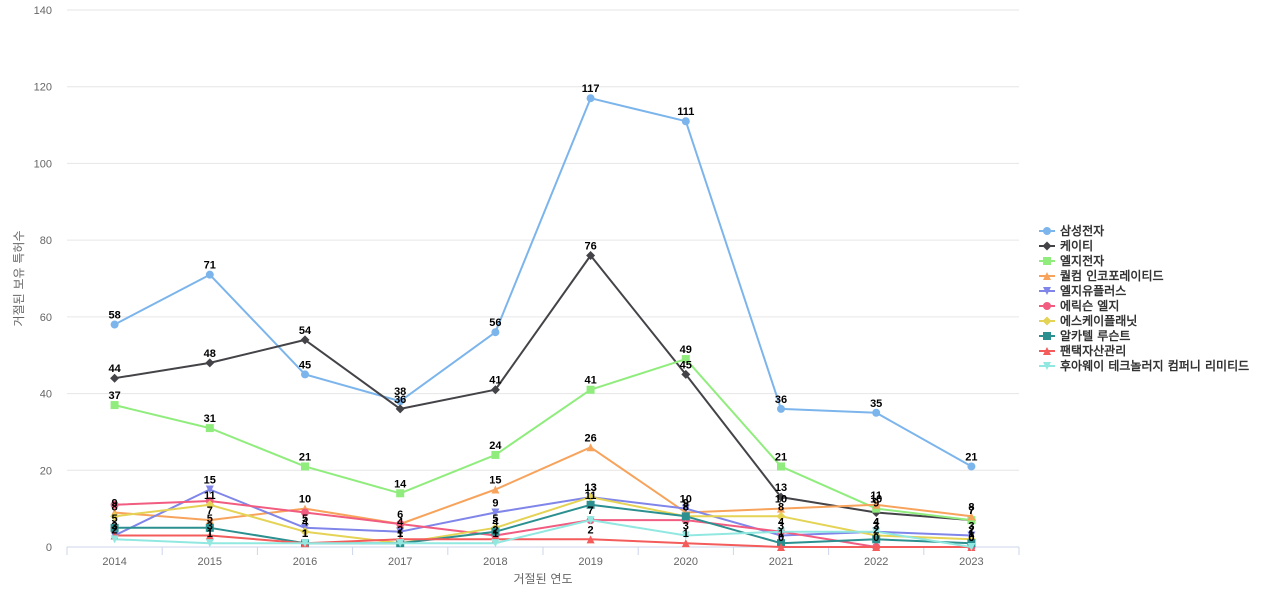 The height and width of the screenshot is (600, 1280). Describe the element at coordinates (1079, 305) in the screenshot. I see `legend-item-에릭슨-엘지: 에릭슨 엘지` at that location.